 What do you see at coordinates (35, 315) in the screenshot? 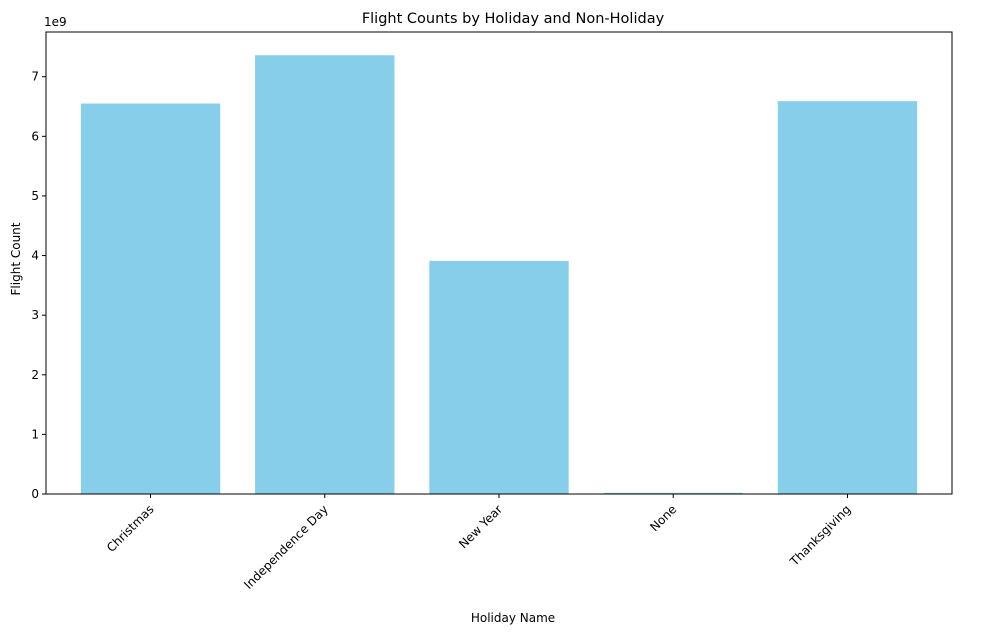
I see `y-tick-label-3: 3` at bounding box center [35, 315].